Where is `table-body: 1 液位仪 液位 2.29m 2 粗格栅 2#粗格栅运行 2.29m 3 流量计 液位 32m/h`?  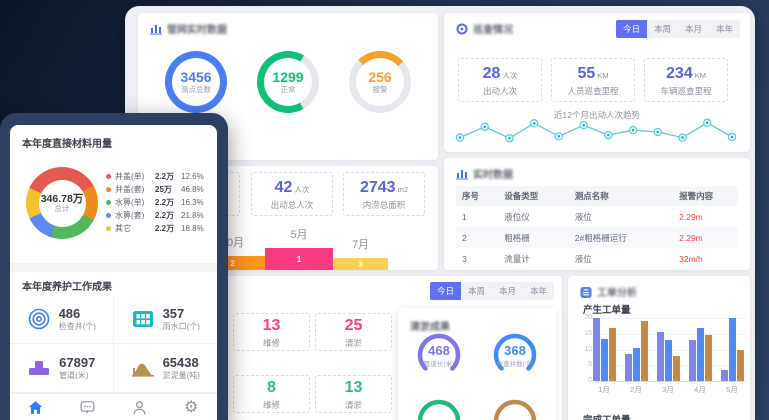 table-body: 1 液位仪 液位 2.29m 2 粗格栅 2#粗格栅运行 2.29m 3 流量计 液位 32m/h is located at coordinates (597, 237).